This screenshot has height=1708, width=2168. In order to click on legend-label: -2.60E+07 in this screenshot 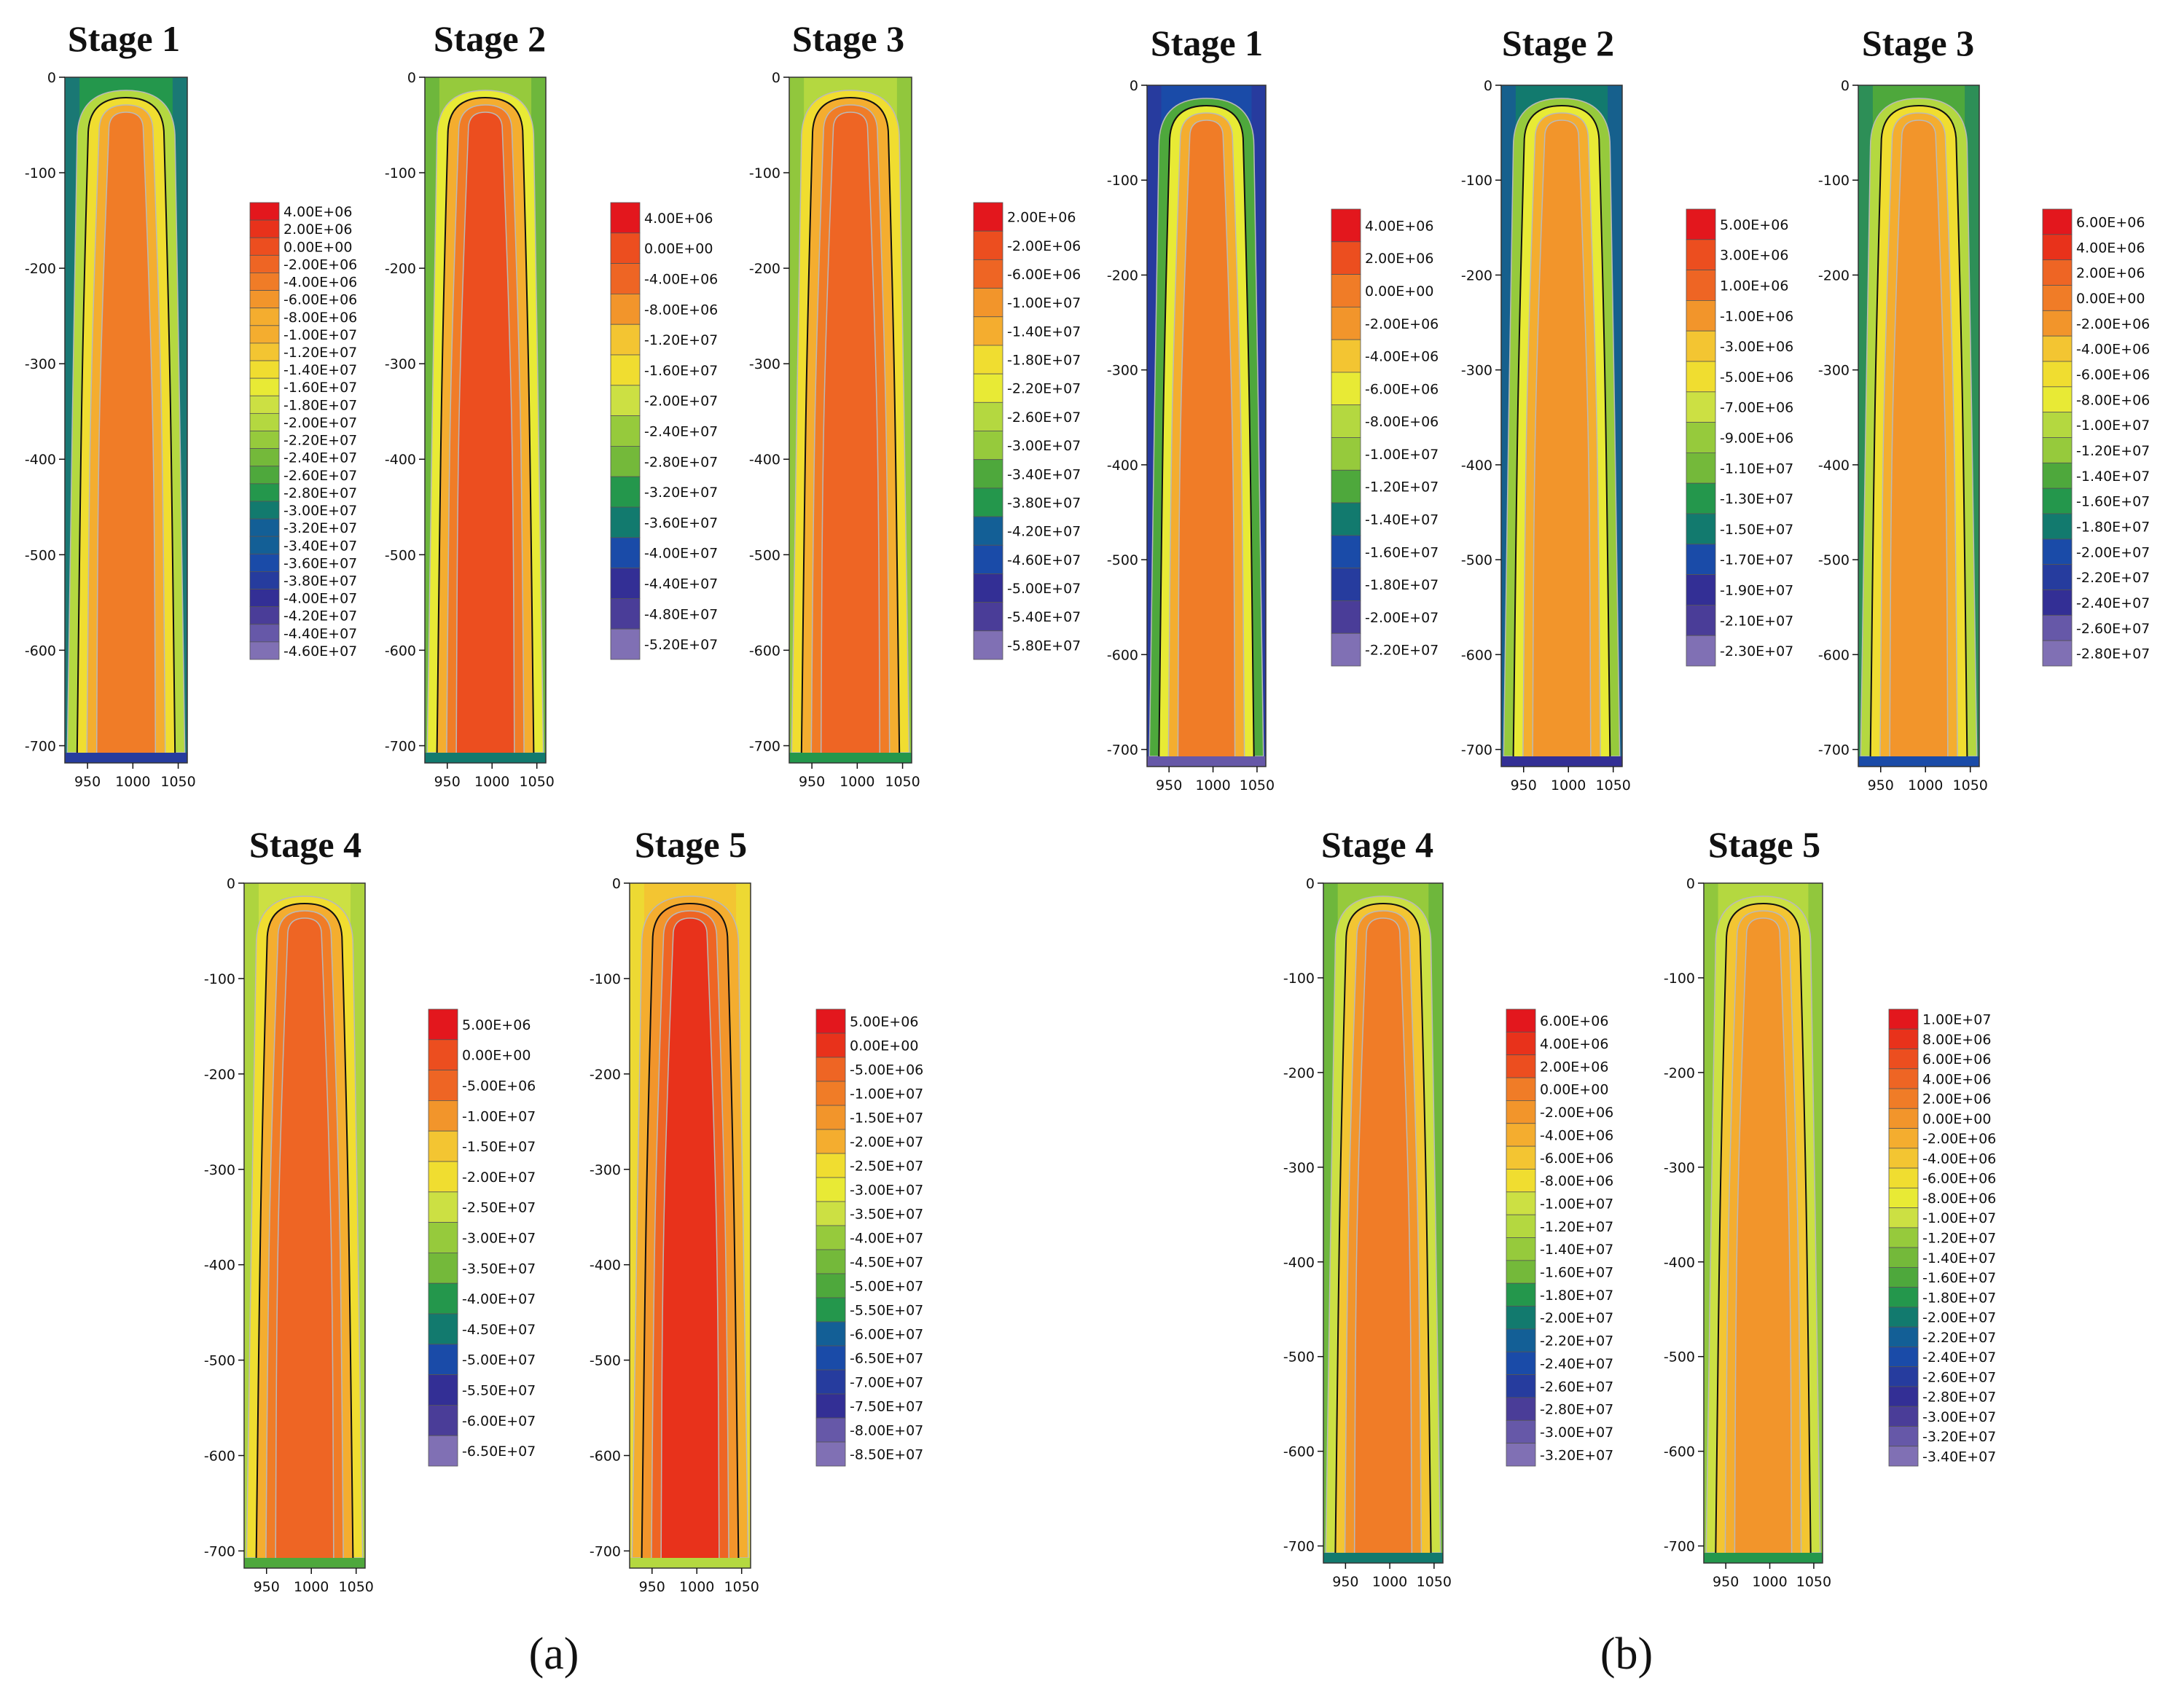, I will do `click(1044, 418)`.